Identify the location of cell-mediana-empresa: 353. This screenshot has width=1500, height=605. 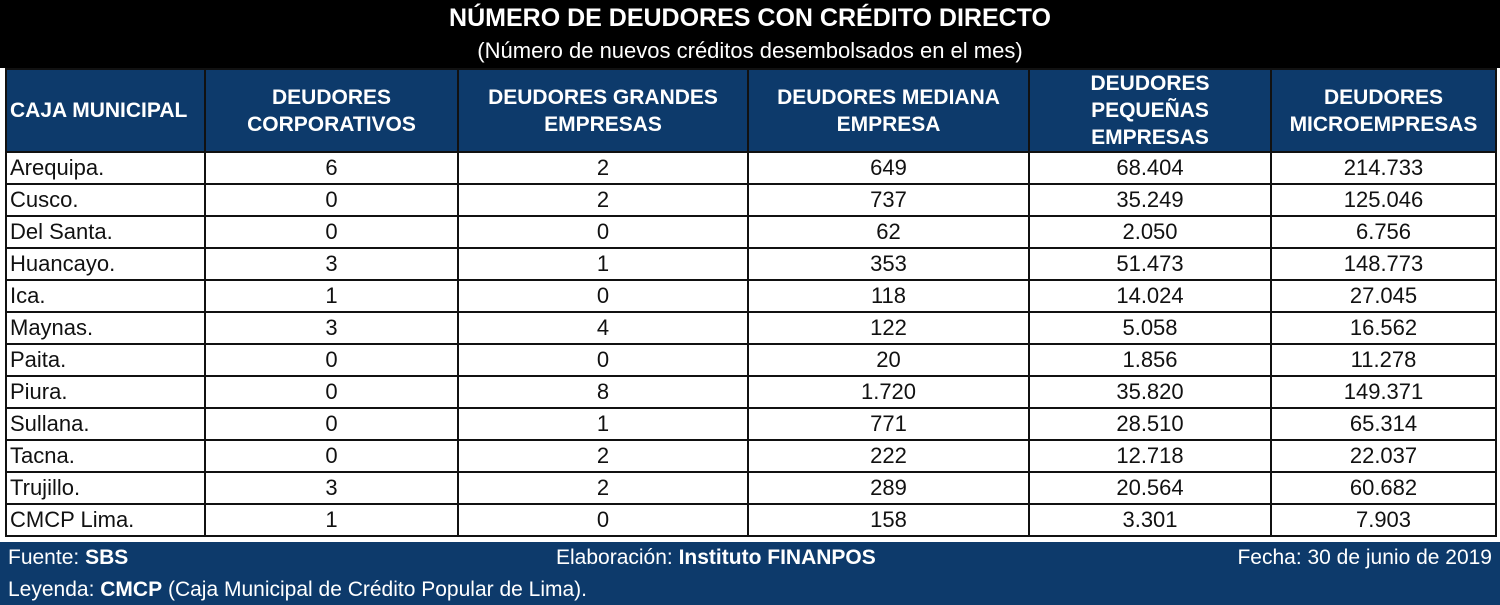
(888, 264).